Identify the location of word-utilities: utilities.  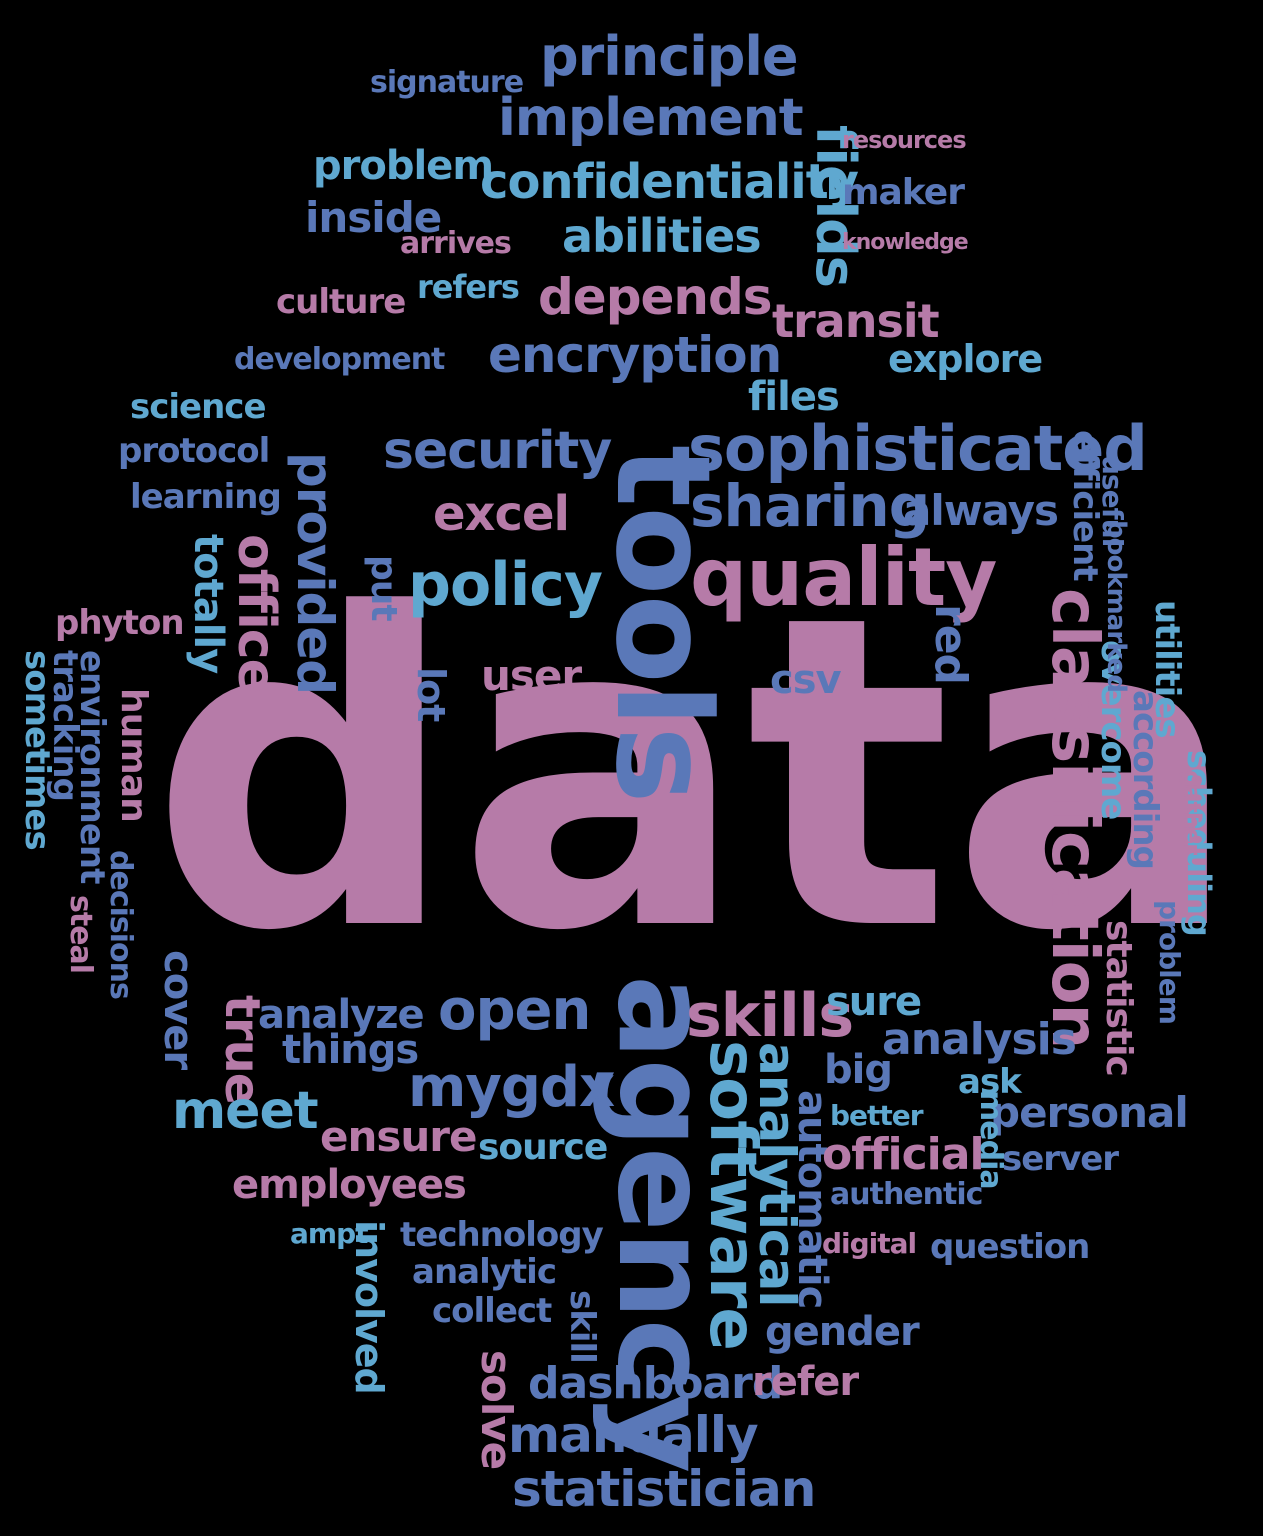
(1167, 669).